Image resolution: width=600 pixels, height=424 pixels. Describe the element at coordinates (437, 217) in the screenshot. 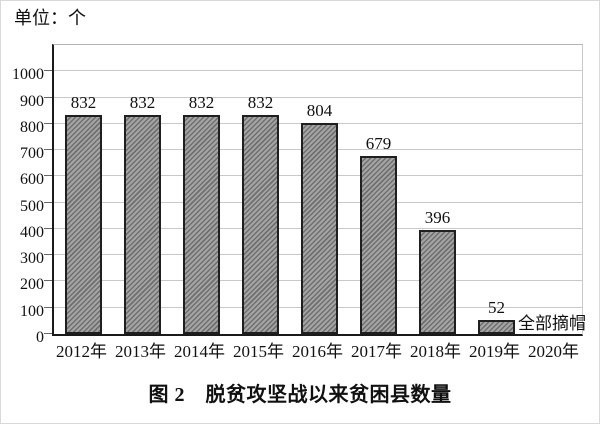

I see `bar-value-label: 396` at that location.